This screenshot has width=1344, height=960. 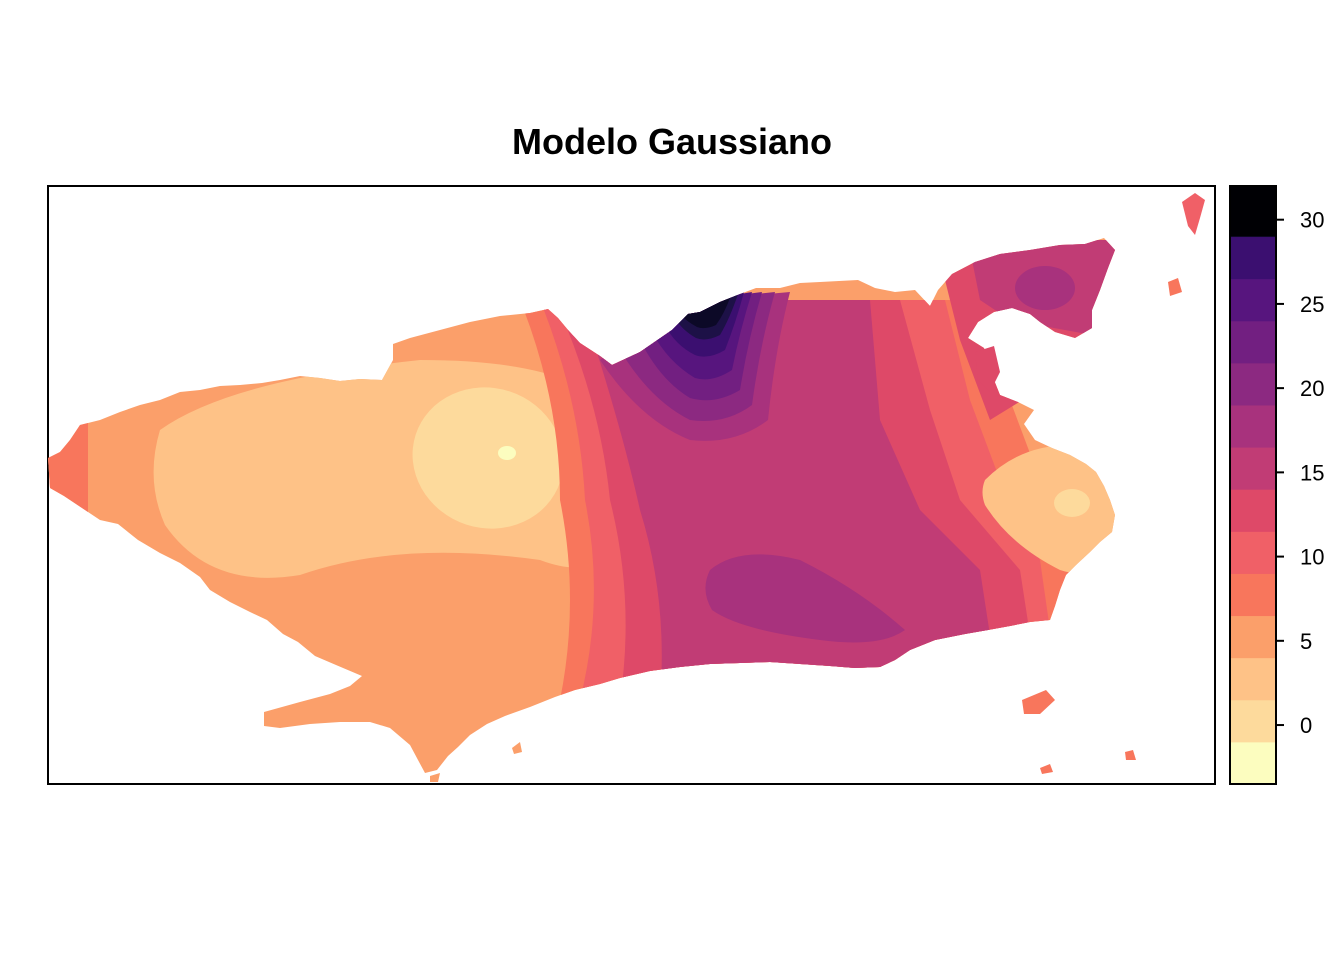 What do you see at coordinates (1312, 557) in the screenshot?
I see `colorbar-tick-label: 10` at bounding box center [1312, 557].